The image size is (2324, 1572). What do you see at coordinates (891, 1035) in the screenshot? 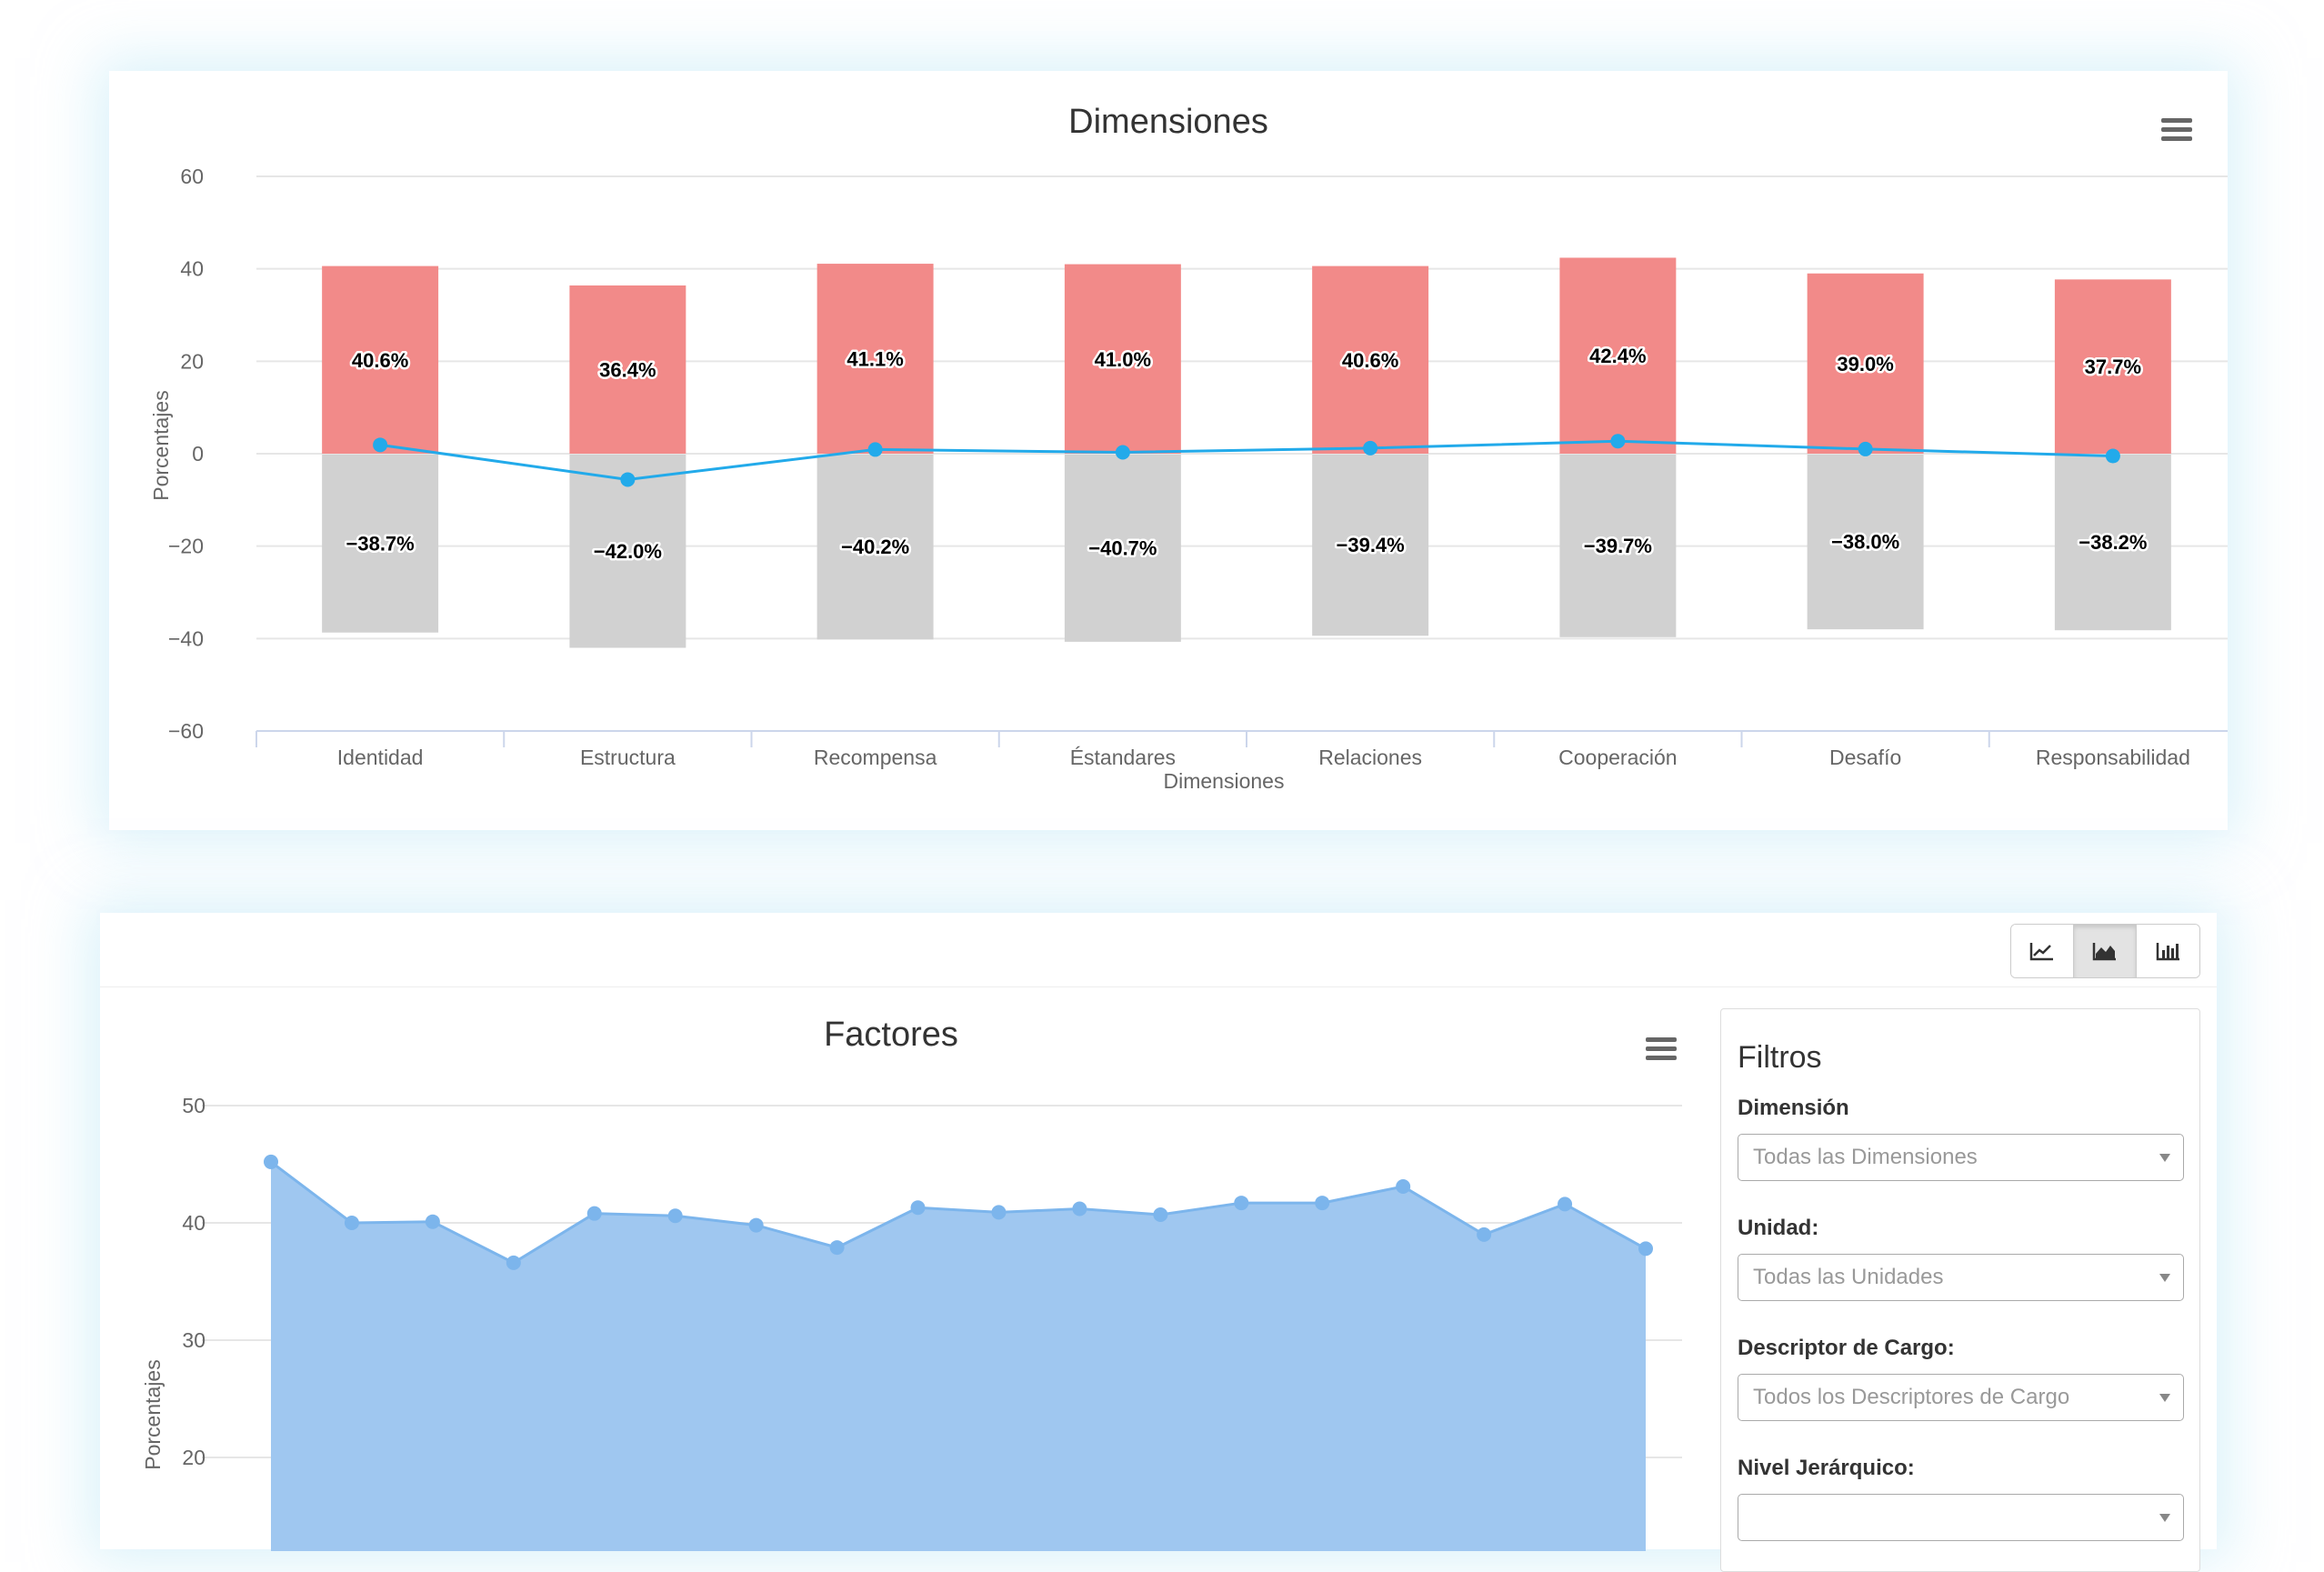
I see `chart-title: Factores` at bounding box center [891, 1035].